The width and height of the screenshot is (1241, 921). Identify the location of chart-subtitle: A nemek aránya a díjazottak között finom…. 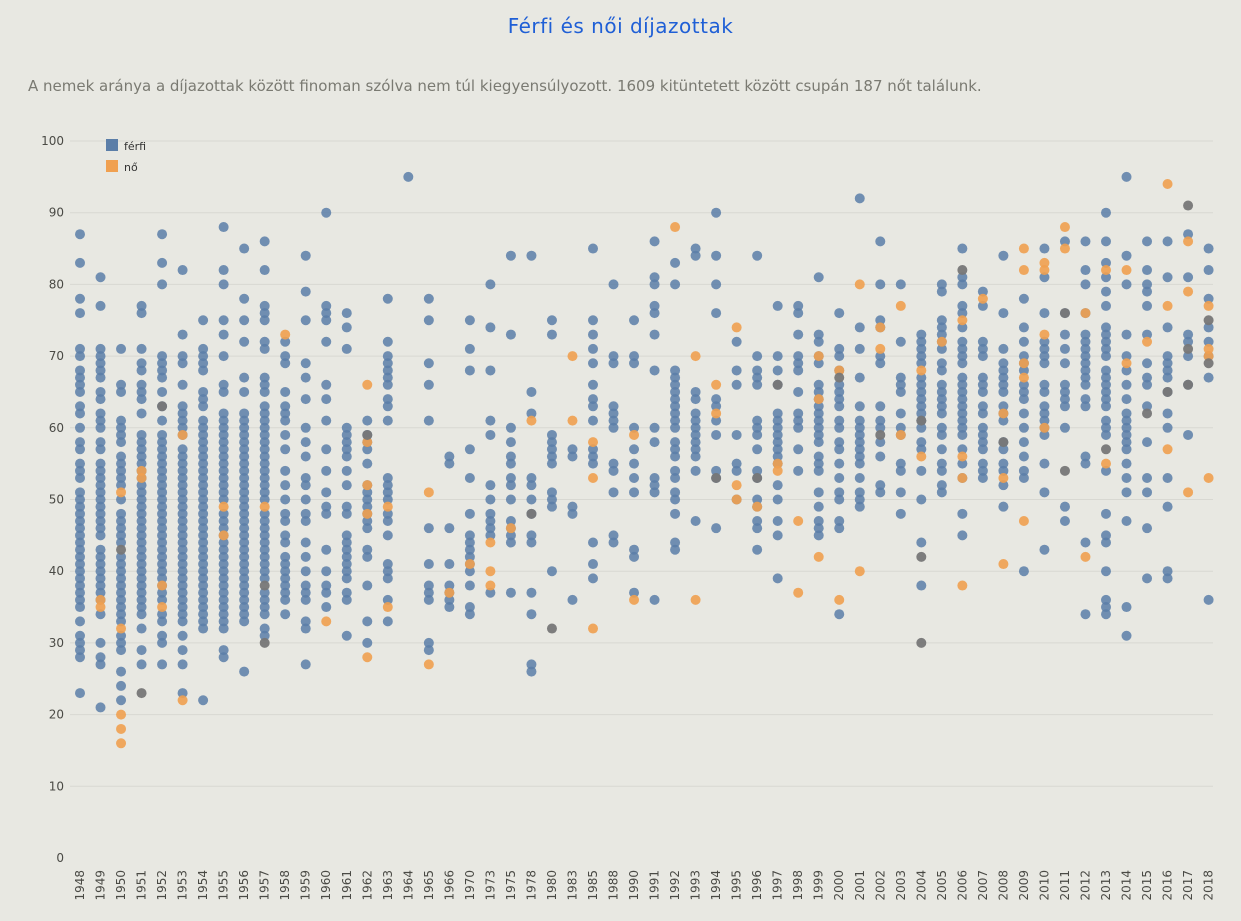
(505, 86).